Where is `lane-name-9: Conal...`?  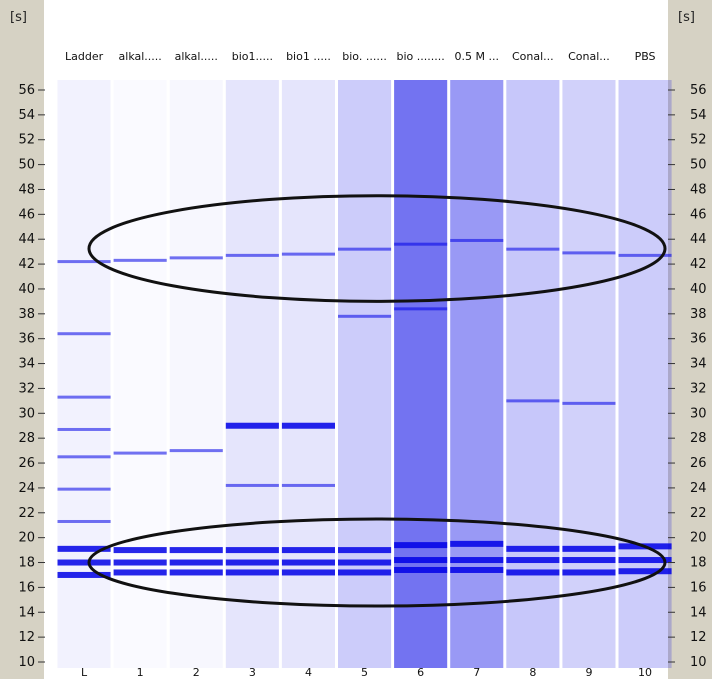
lane-name-9: Conal... is located at coordinates (589, 56).